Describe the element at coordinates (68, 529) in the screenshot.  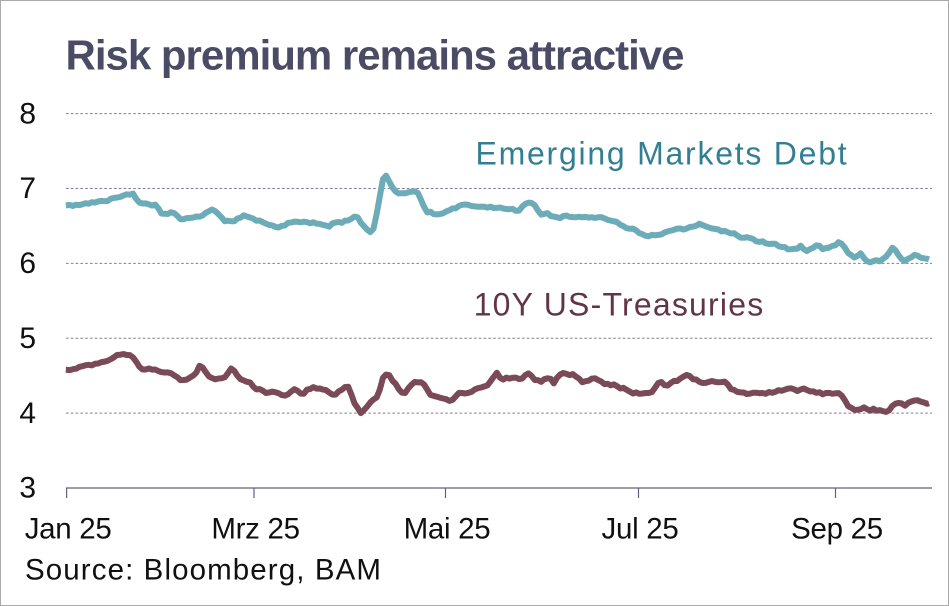
I see `svg-text: Jan 25` at that location.